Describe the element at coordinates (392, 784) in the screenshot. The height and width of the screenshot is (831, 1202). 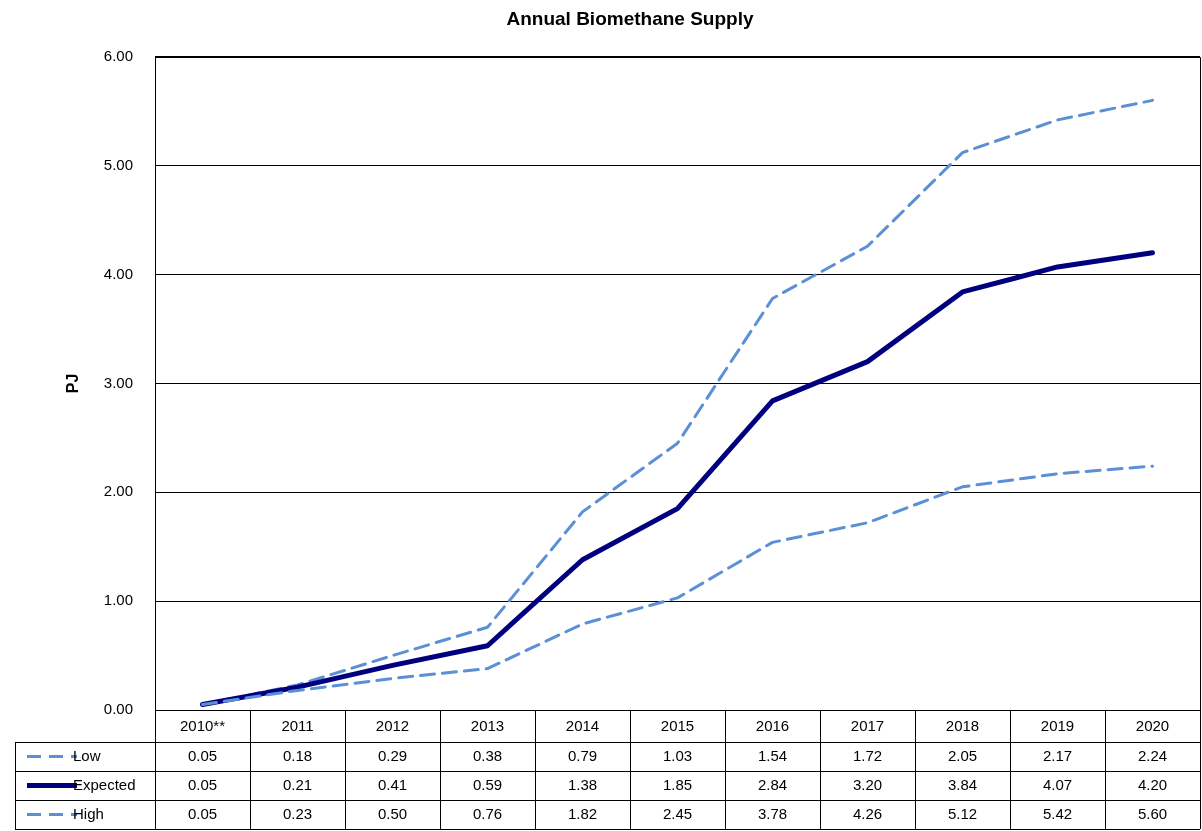
I see `data-label: 0.41` at that location.